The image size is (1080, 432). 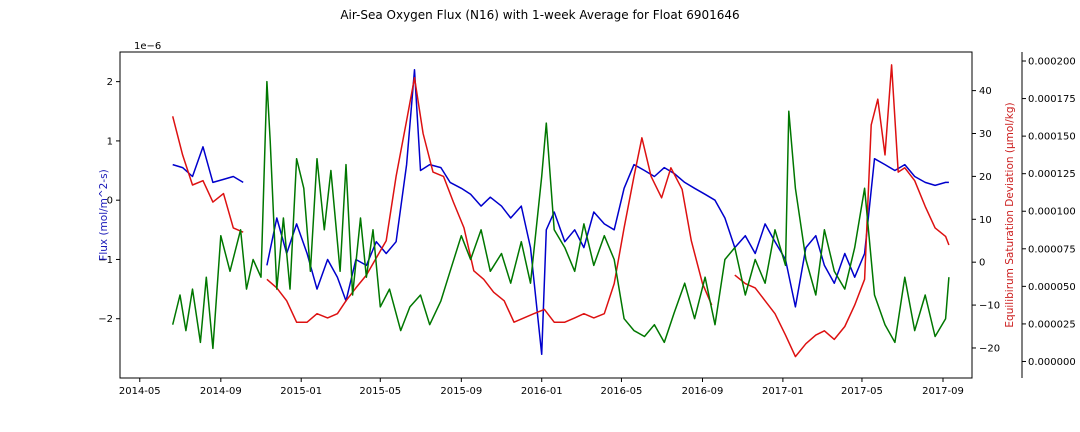 I want to click on left-tick-label: −1, so click(x=105, y=260).